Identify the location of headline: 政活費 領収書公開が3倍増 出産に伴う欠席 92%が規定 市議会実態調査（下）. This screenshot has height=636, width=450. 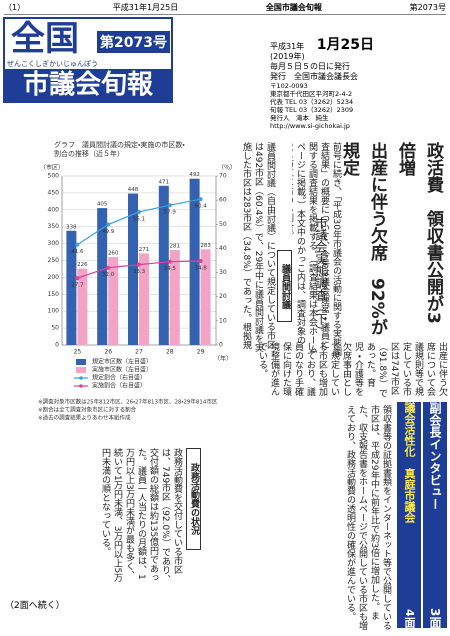
(380, 239).